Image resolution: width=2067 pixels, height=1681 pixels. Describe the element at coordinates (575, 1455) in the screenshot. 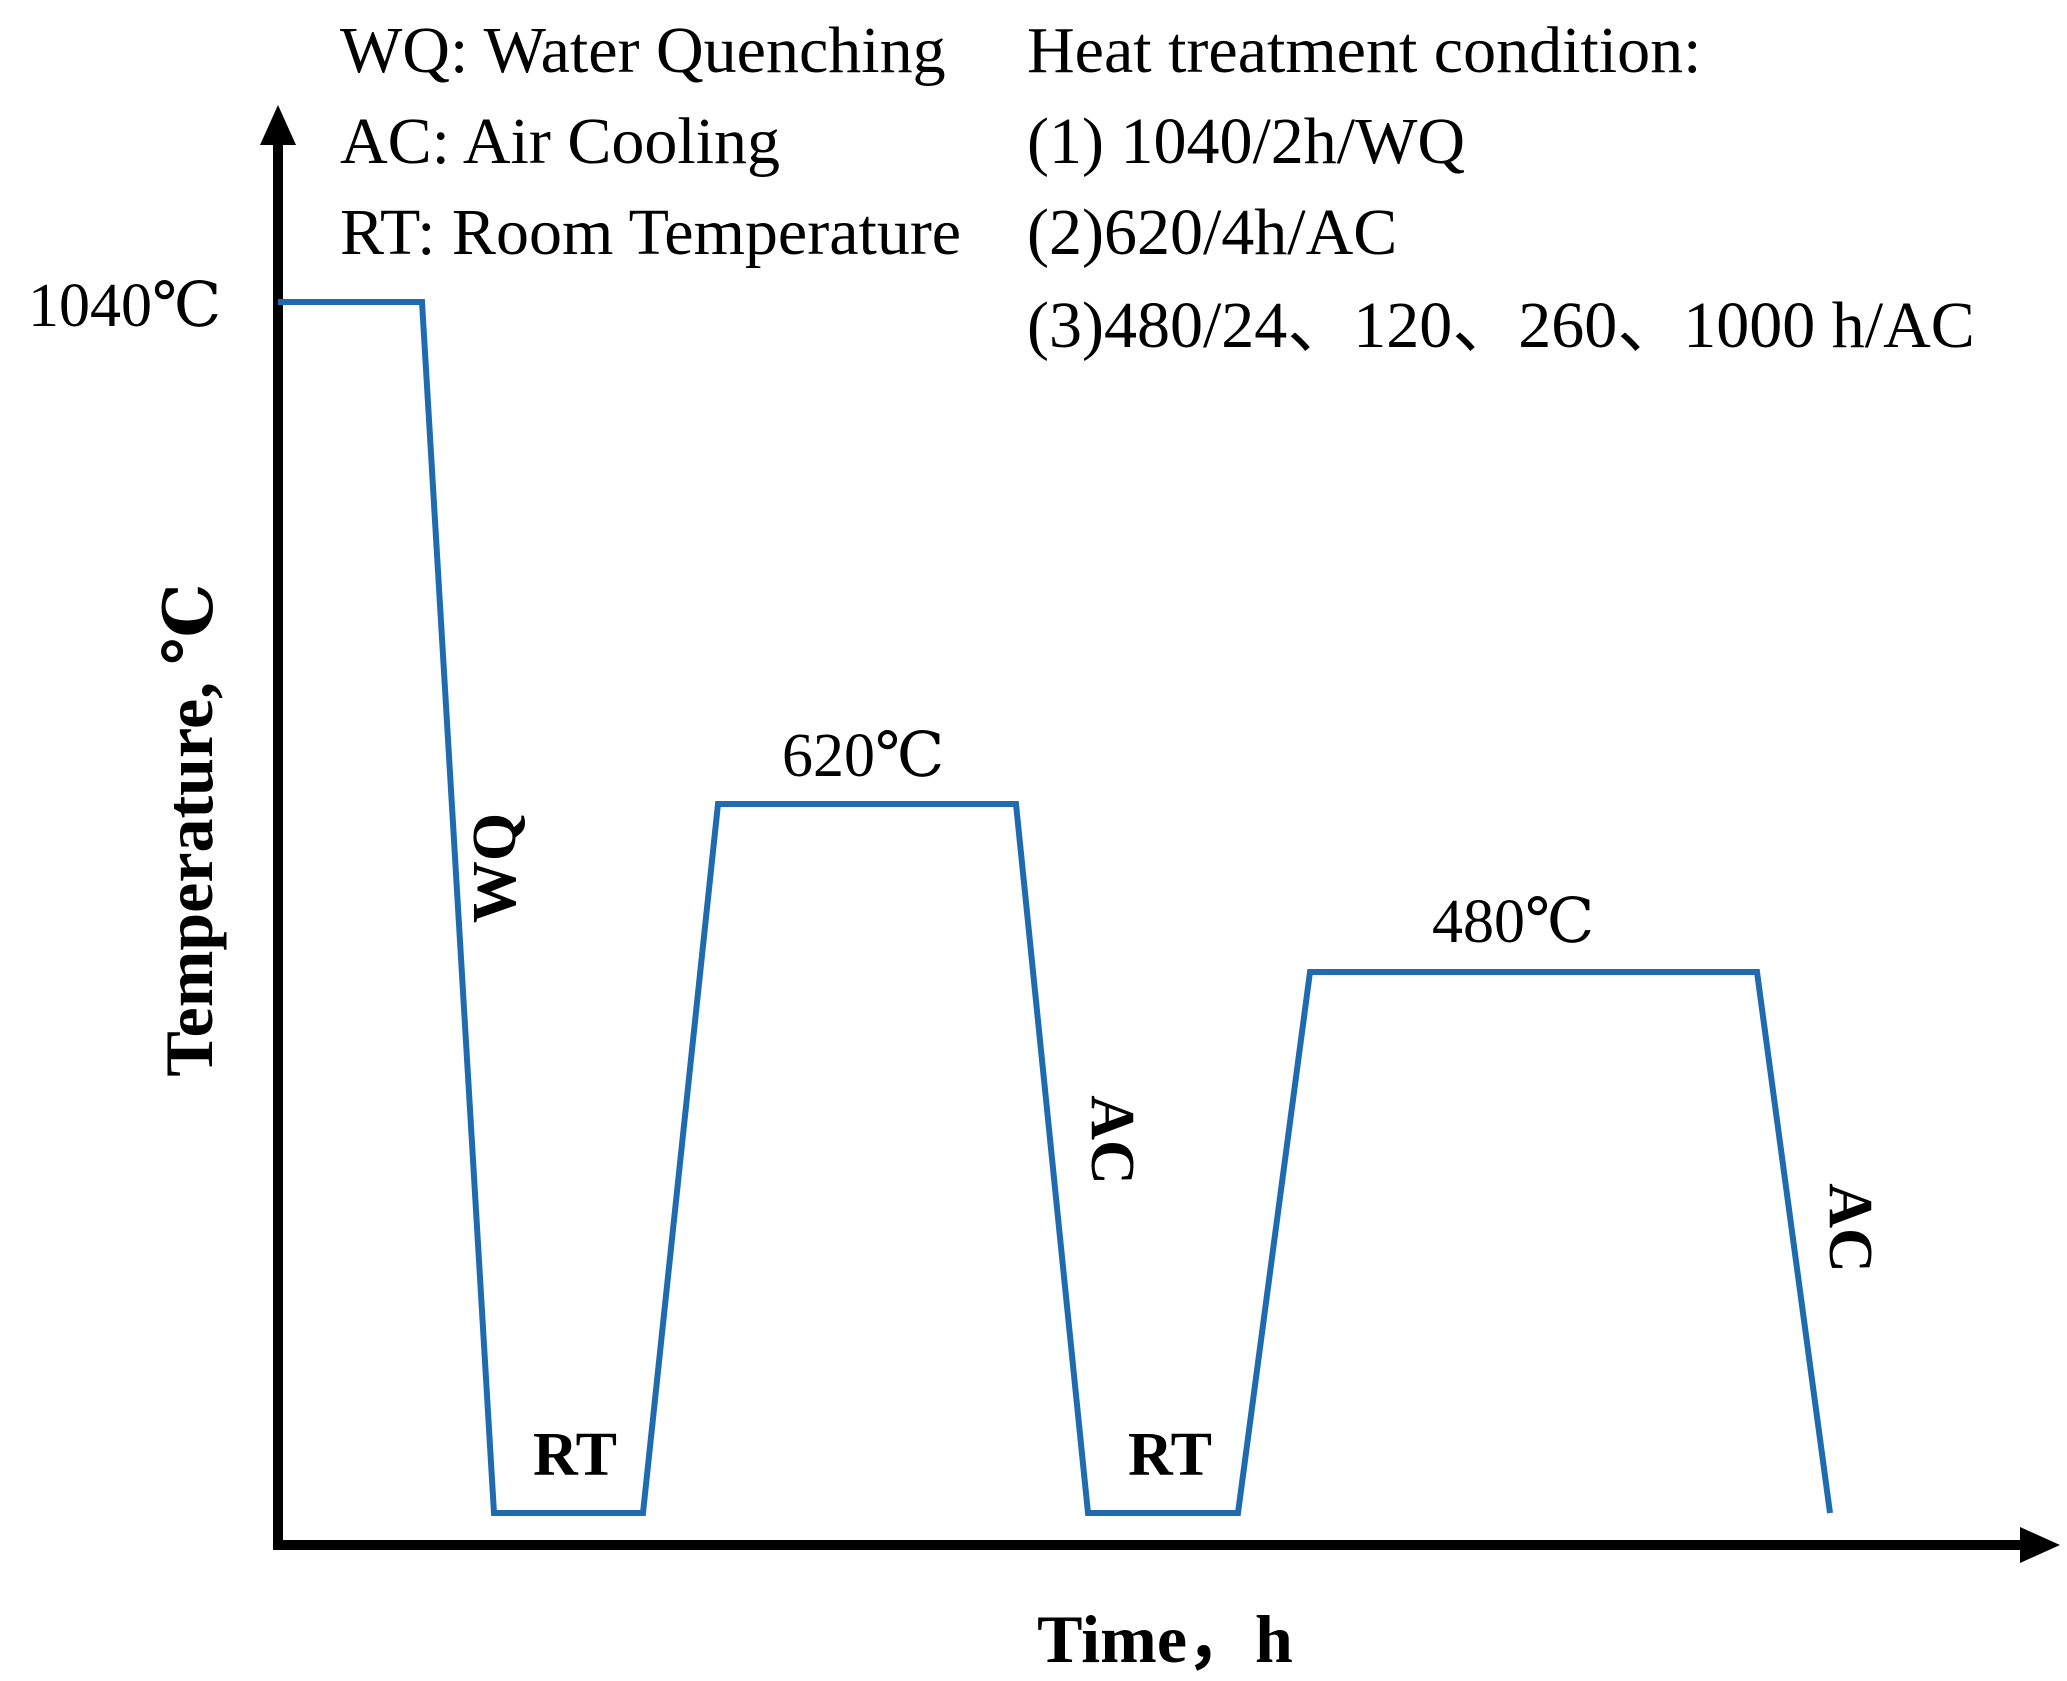

I see `rt-label-1: RT` at that location.